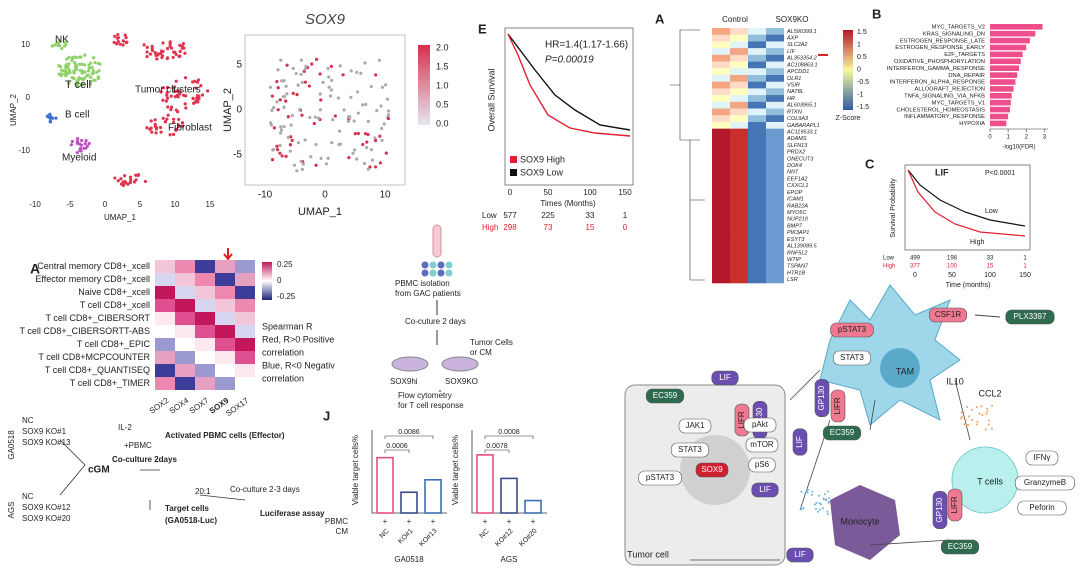  I want to click on assay-label: GA0518, so click(11, 445).